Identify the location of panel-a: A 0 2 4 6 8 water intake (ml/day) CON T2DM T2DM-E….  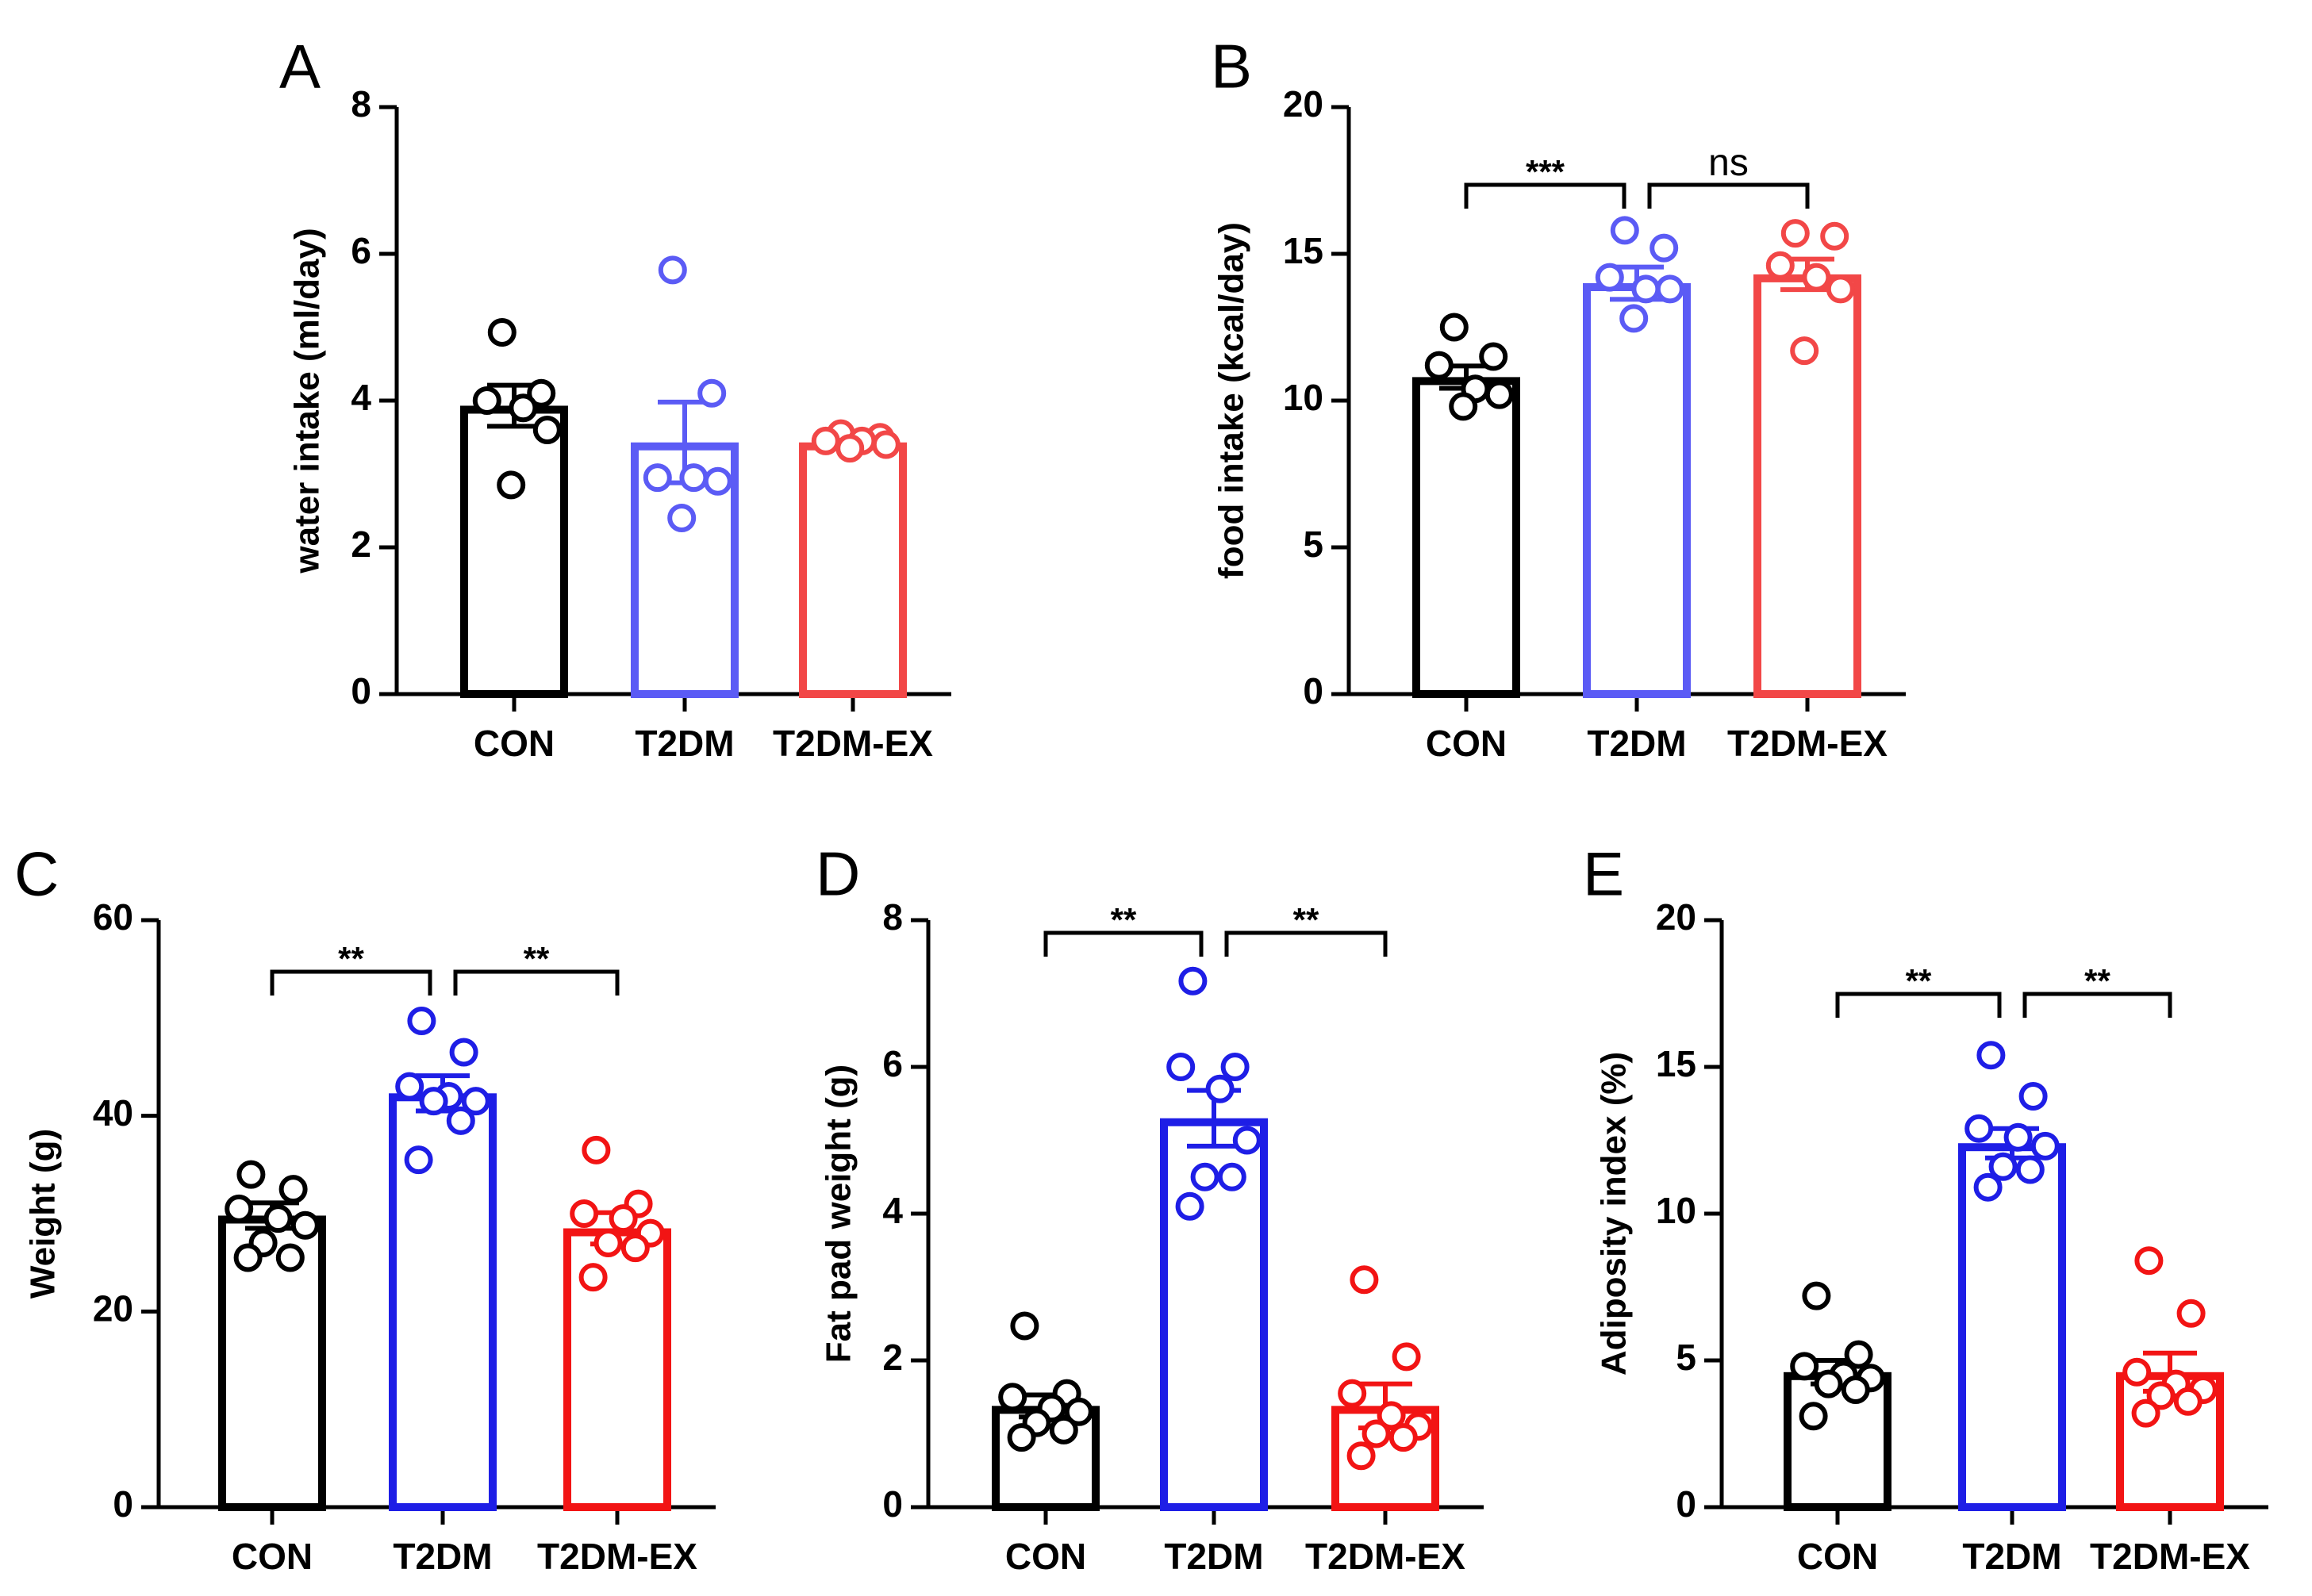
(615, 398).